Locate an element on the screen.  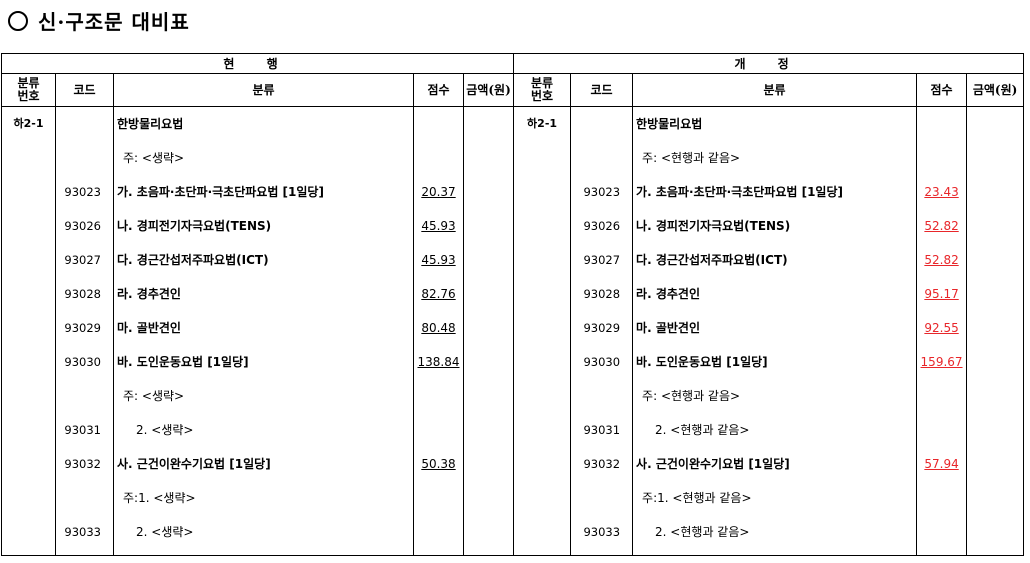
current-score-cell: 80.48 is located at coordinates (438, 328).